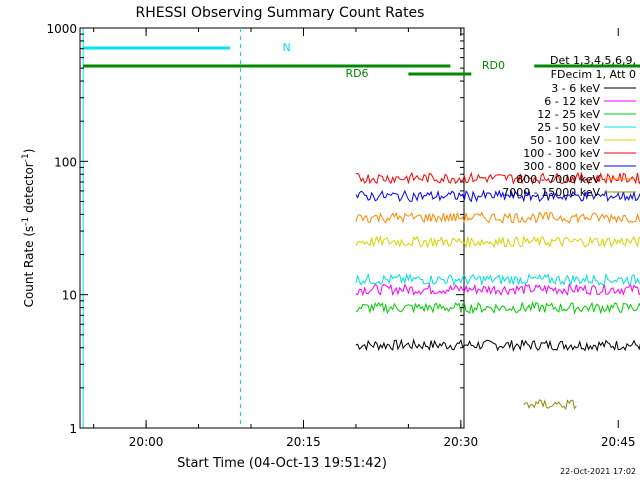 This screenshot has height=480, width=640. I want to click on legend-label: 6 - 12 keV, so click(572, 101).